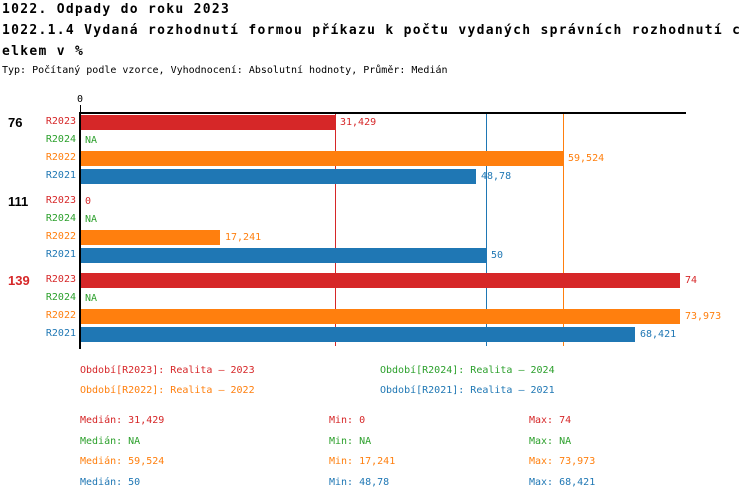 Image resolution: width=750 pixels, height=498 pixels. I want to click on legend-item-R2022: Období[R2022]: Realita – 2022, so click(167, 390).